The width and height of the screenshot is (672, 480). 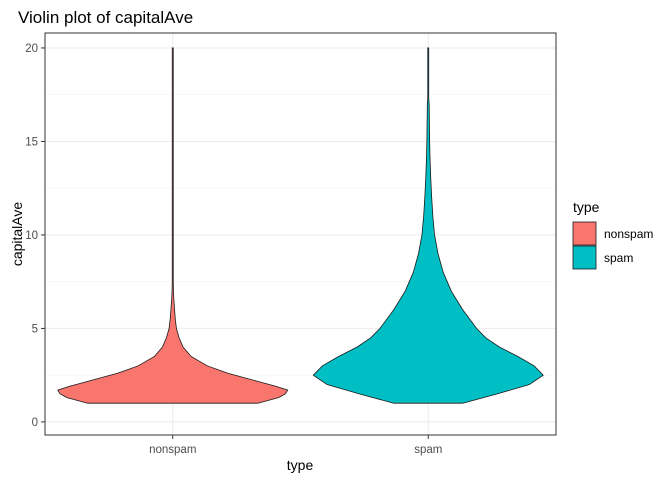 I want to click on y-tick-label: 0, so click(x=35, y=423).